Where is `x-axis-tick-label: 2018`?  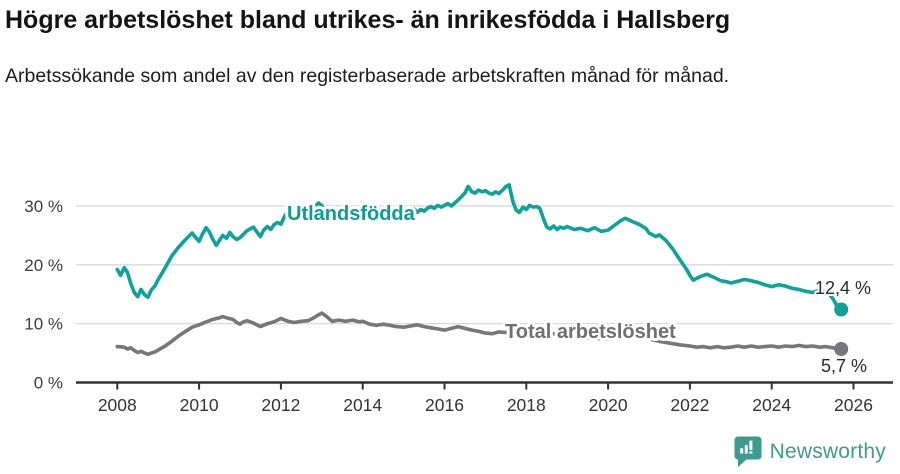 x-axis-tick-label: 2018 is located at coordinates (526, 405).